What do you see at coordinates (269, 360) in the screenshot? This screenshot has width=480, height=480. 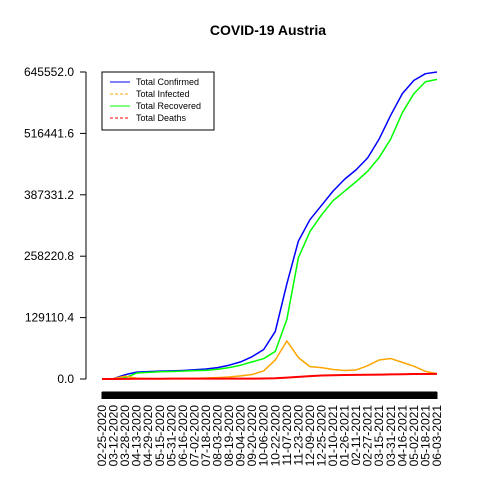 I see `series-line-total-infected` at bounding box center [269, 360].